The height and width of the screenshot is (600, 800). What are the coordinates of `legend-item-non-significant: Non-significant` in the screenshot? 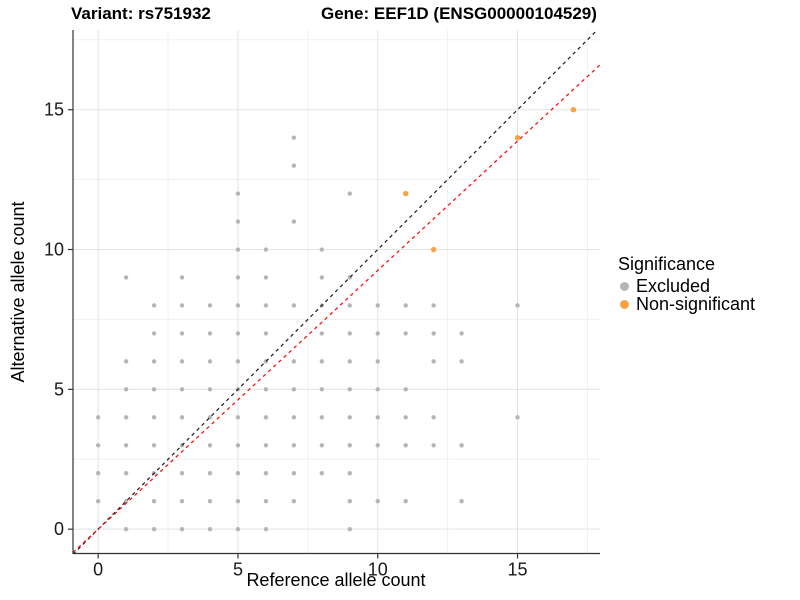 It's located at (683, 304).